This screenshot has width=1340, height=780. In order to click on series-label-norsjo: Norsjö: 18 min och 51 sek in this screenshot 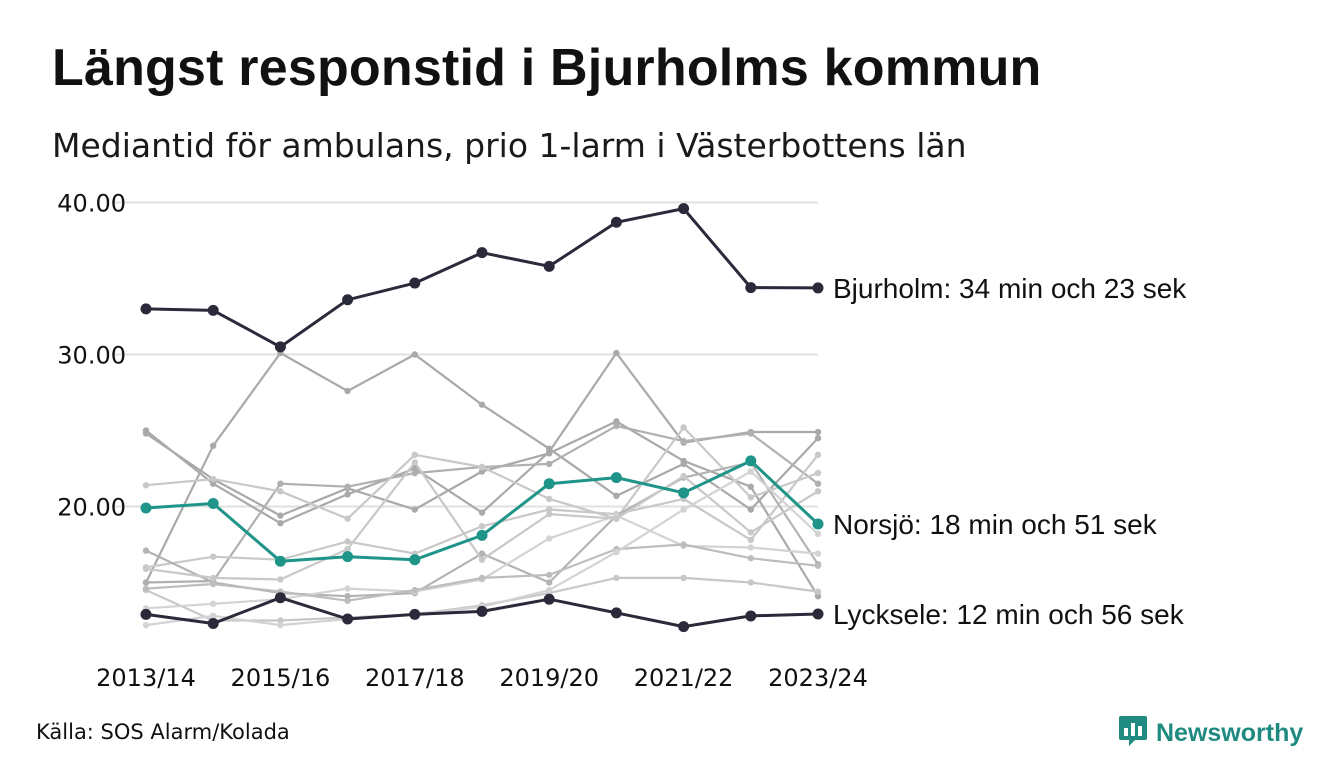, I will do `click(995, 524)`.